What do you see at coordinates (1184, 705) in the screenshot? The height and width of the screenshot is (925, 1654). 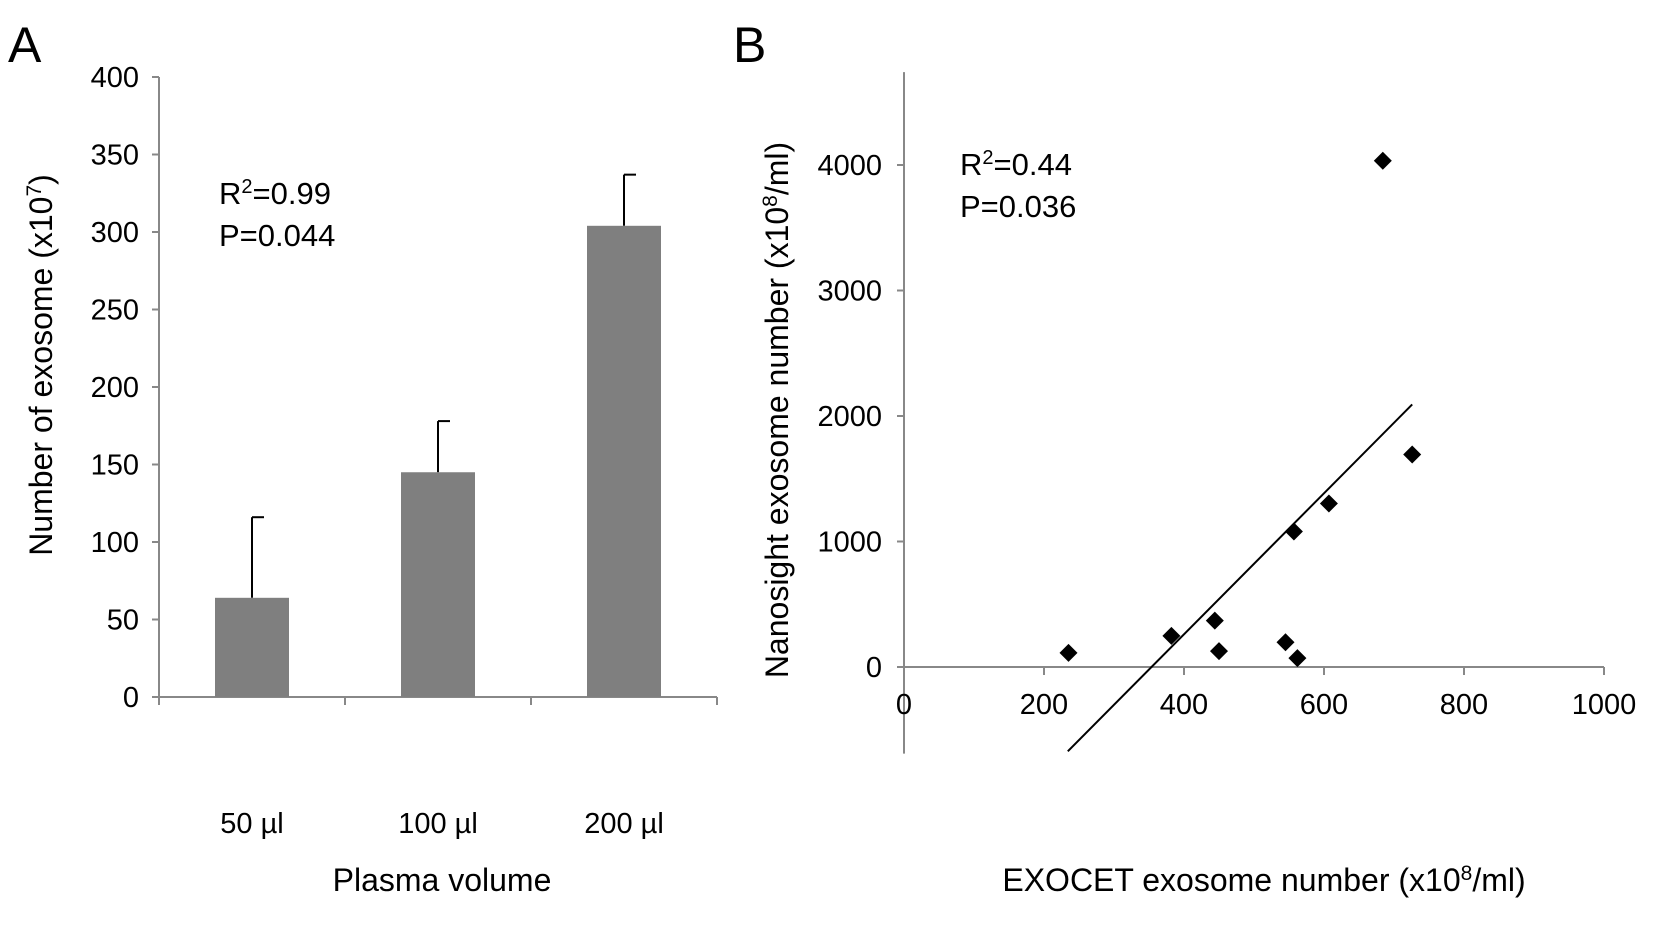 I see `x-tick-label: 400` at bounding box center [1184, 705].